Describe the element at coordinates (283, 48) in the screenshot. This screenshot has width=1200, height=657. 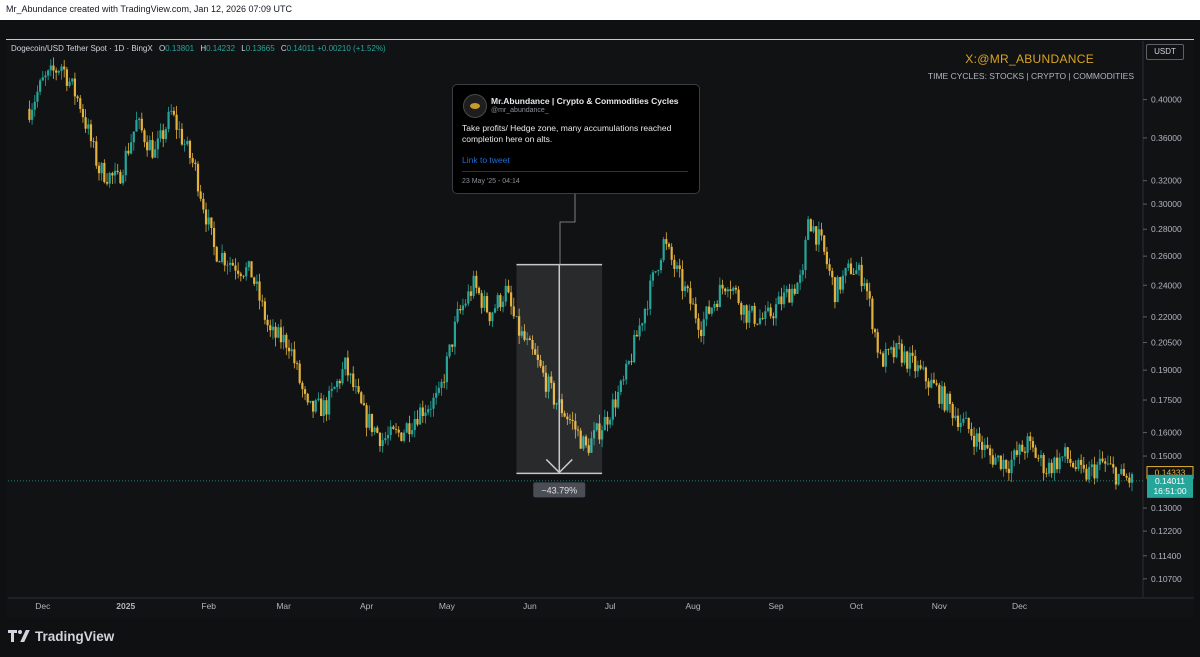
I see `close-key: C` at that location.